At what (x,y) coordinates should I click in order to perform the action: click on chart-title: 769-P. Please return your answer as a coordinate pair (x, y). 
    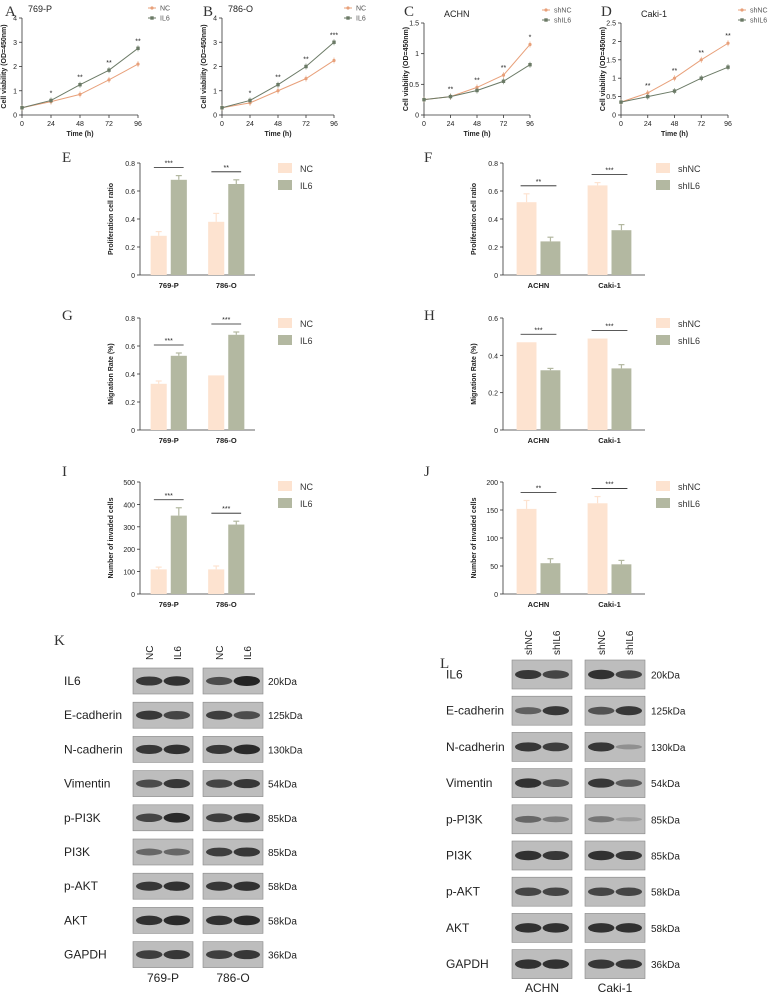
    Looking at the image, I should click on (40, 9).